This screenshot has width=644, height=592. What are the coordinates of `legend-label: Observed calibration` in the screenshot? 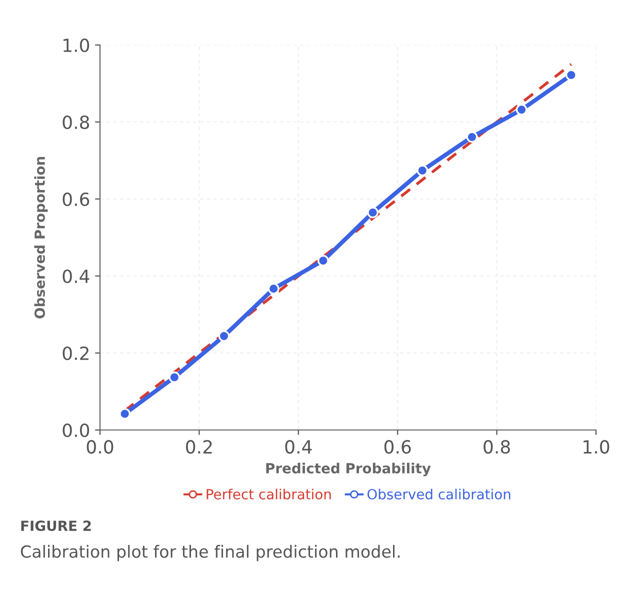 It's located at (438, 494).